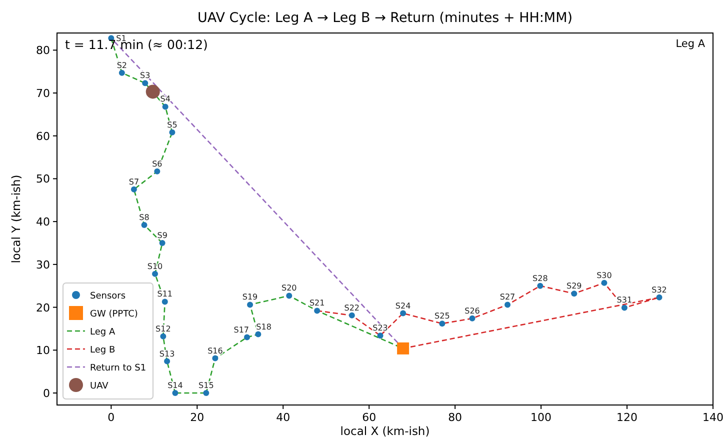  What do you see at coordinates (659, 289) in the screenshot?
I see `annotation: S32` at bounding box center [659, 289].